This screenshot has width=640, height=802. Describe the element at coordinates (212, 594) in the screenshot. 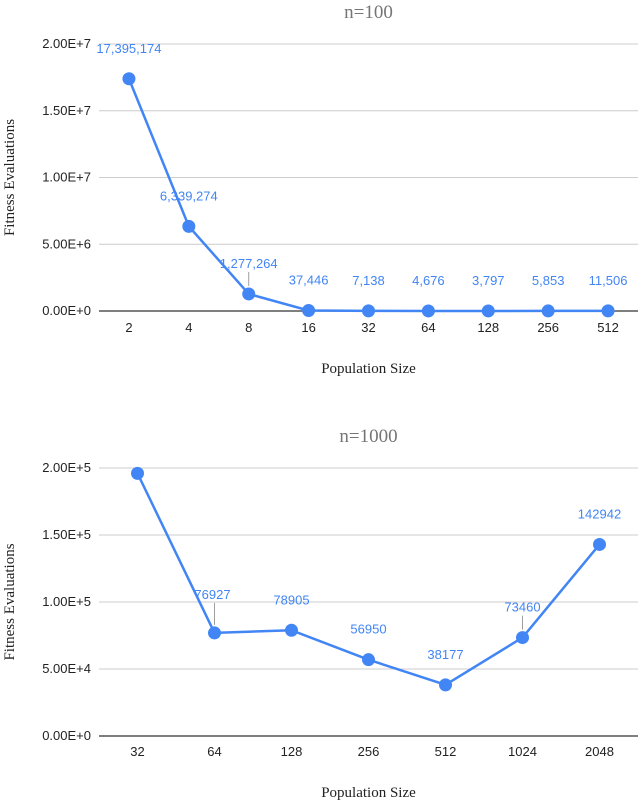

I see `data-label: 76927` at that location.